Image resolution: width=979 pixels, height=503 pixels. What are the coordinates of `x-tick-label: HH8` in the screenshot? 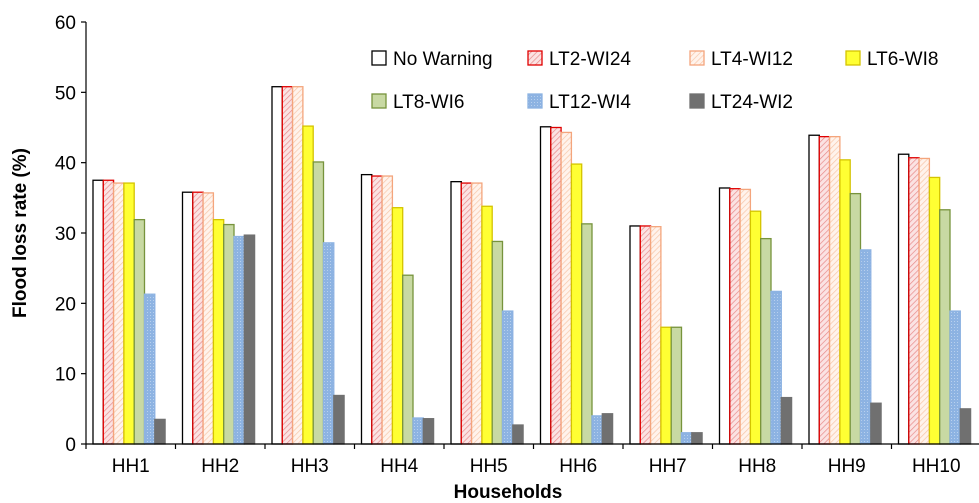 It's located at (757, 466).